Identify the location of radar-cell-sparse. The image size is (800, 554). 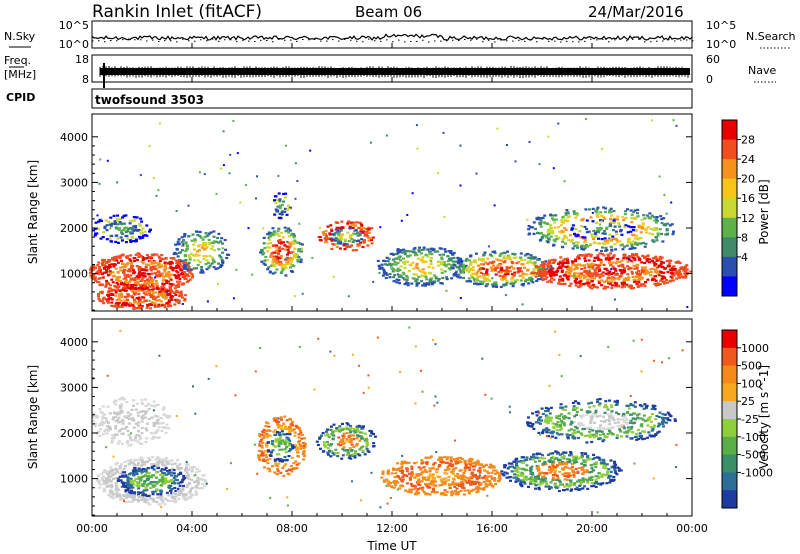
(240, 202).